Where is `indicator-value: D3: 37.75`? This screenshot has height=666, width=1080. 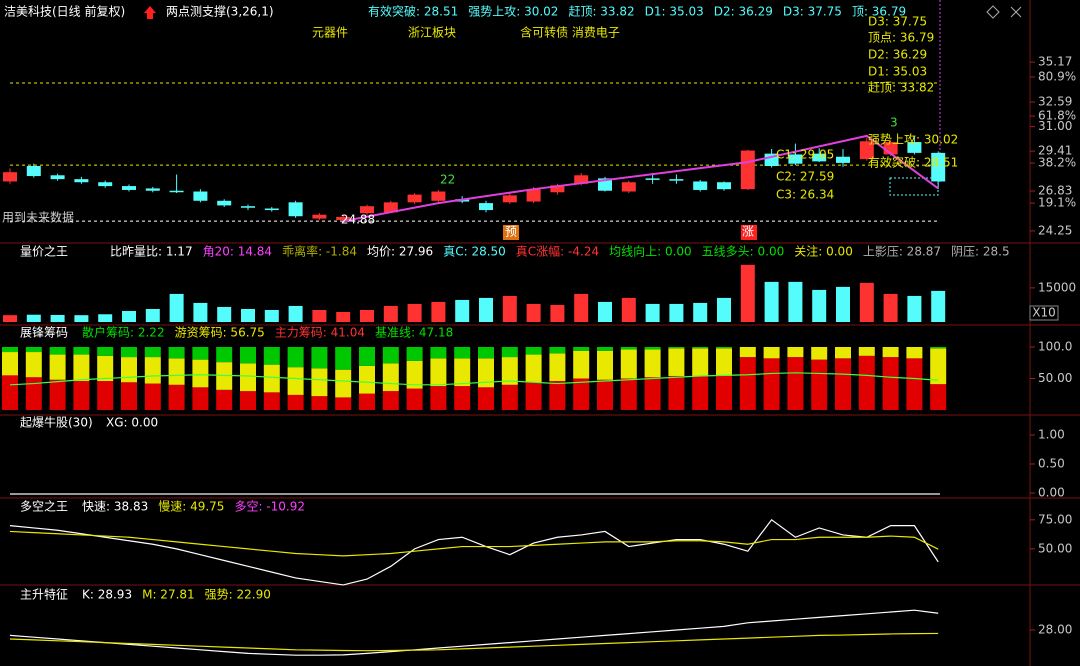 indicator-value: D3: 37.75 is located at coordinates (812, 12).